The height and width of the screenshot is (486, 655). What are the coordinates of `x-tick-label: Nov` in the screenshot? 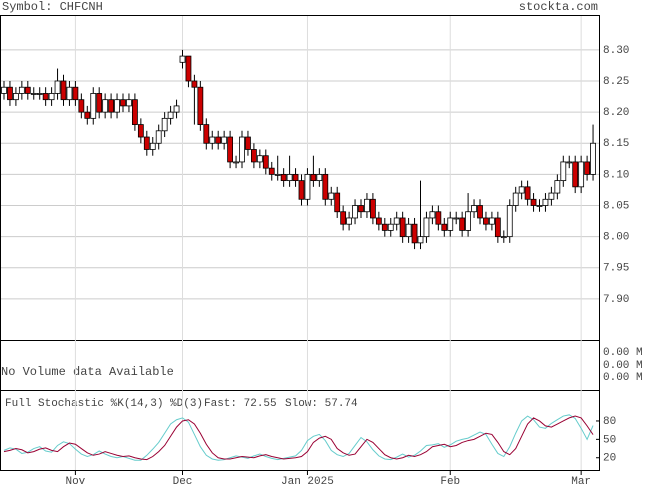 It's located at (75, 481).